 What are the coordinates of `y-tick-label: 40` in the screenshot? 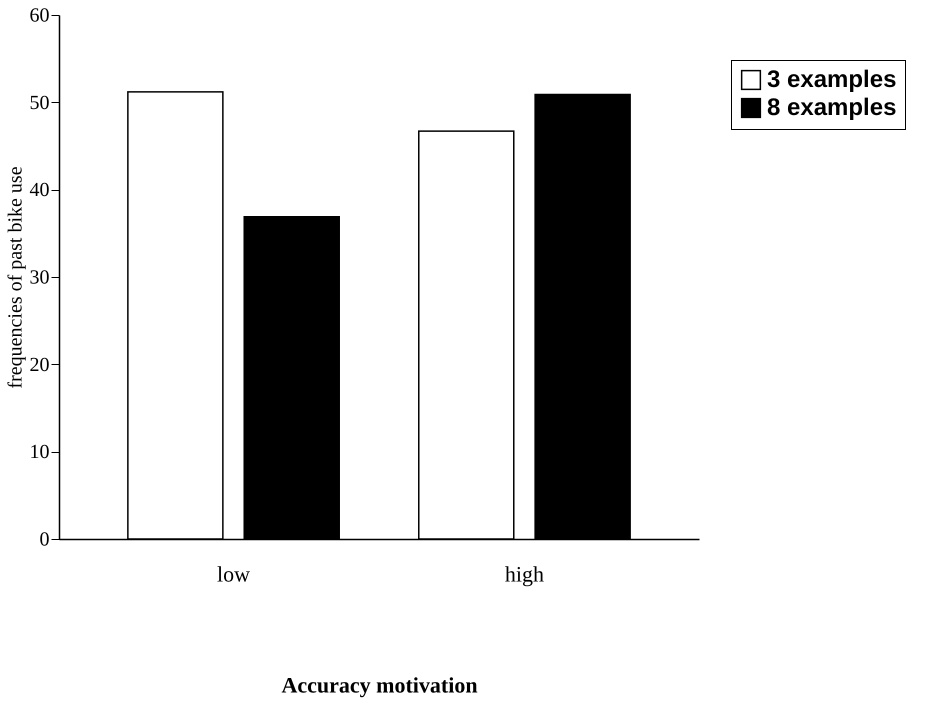 It's located at (40, 190).